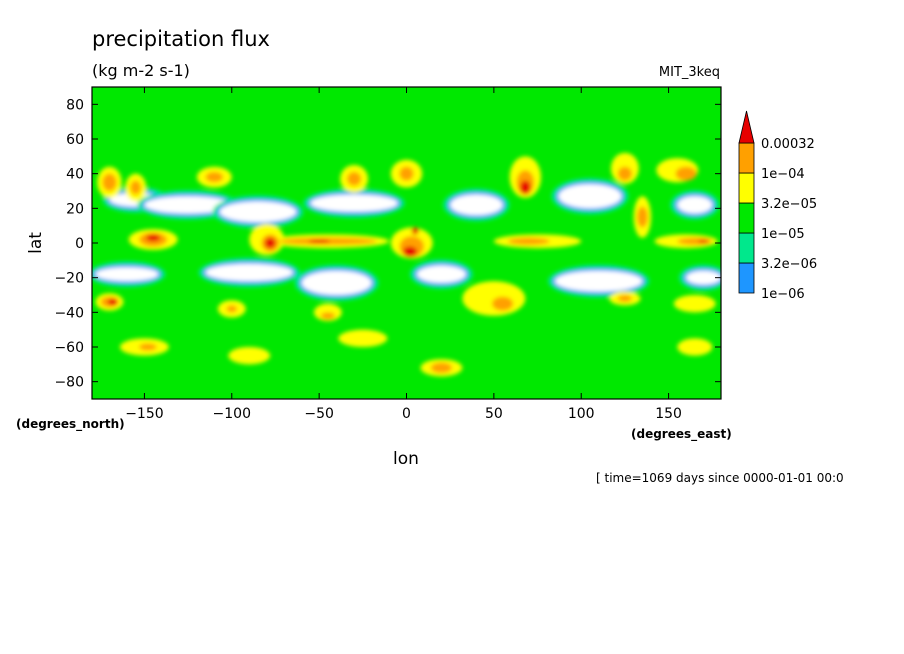 The width and height of the screenshot is (904, 654). What do you see at coordinates (581, 414) in the screenshot?
I see `x-tick-label: 100` at bounding box center [581, 414].